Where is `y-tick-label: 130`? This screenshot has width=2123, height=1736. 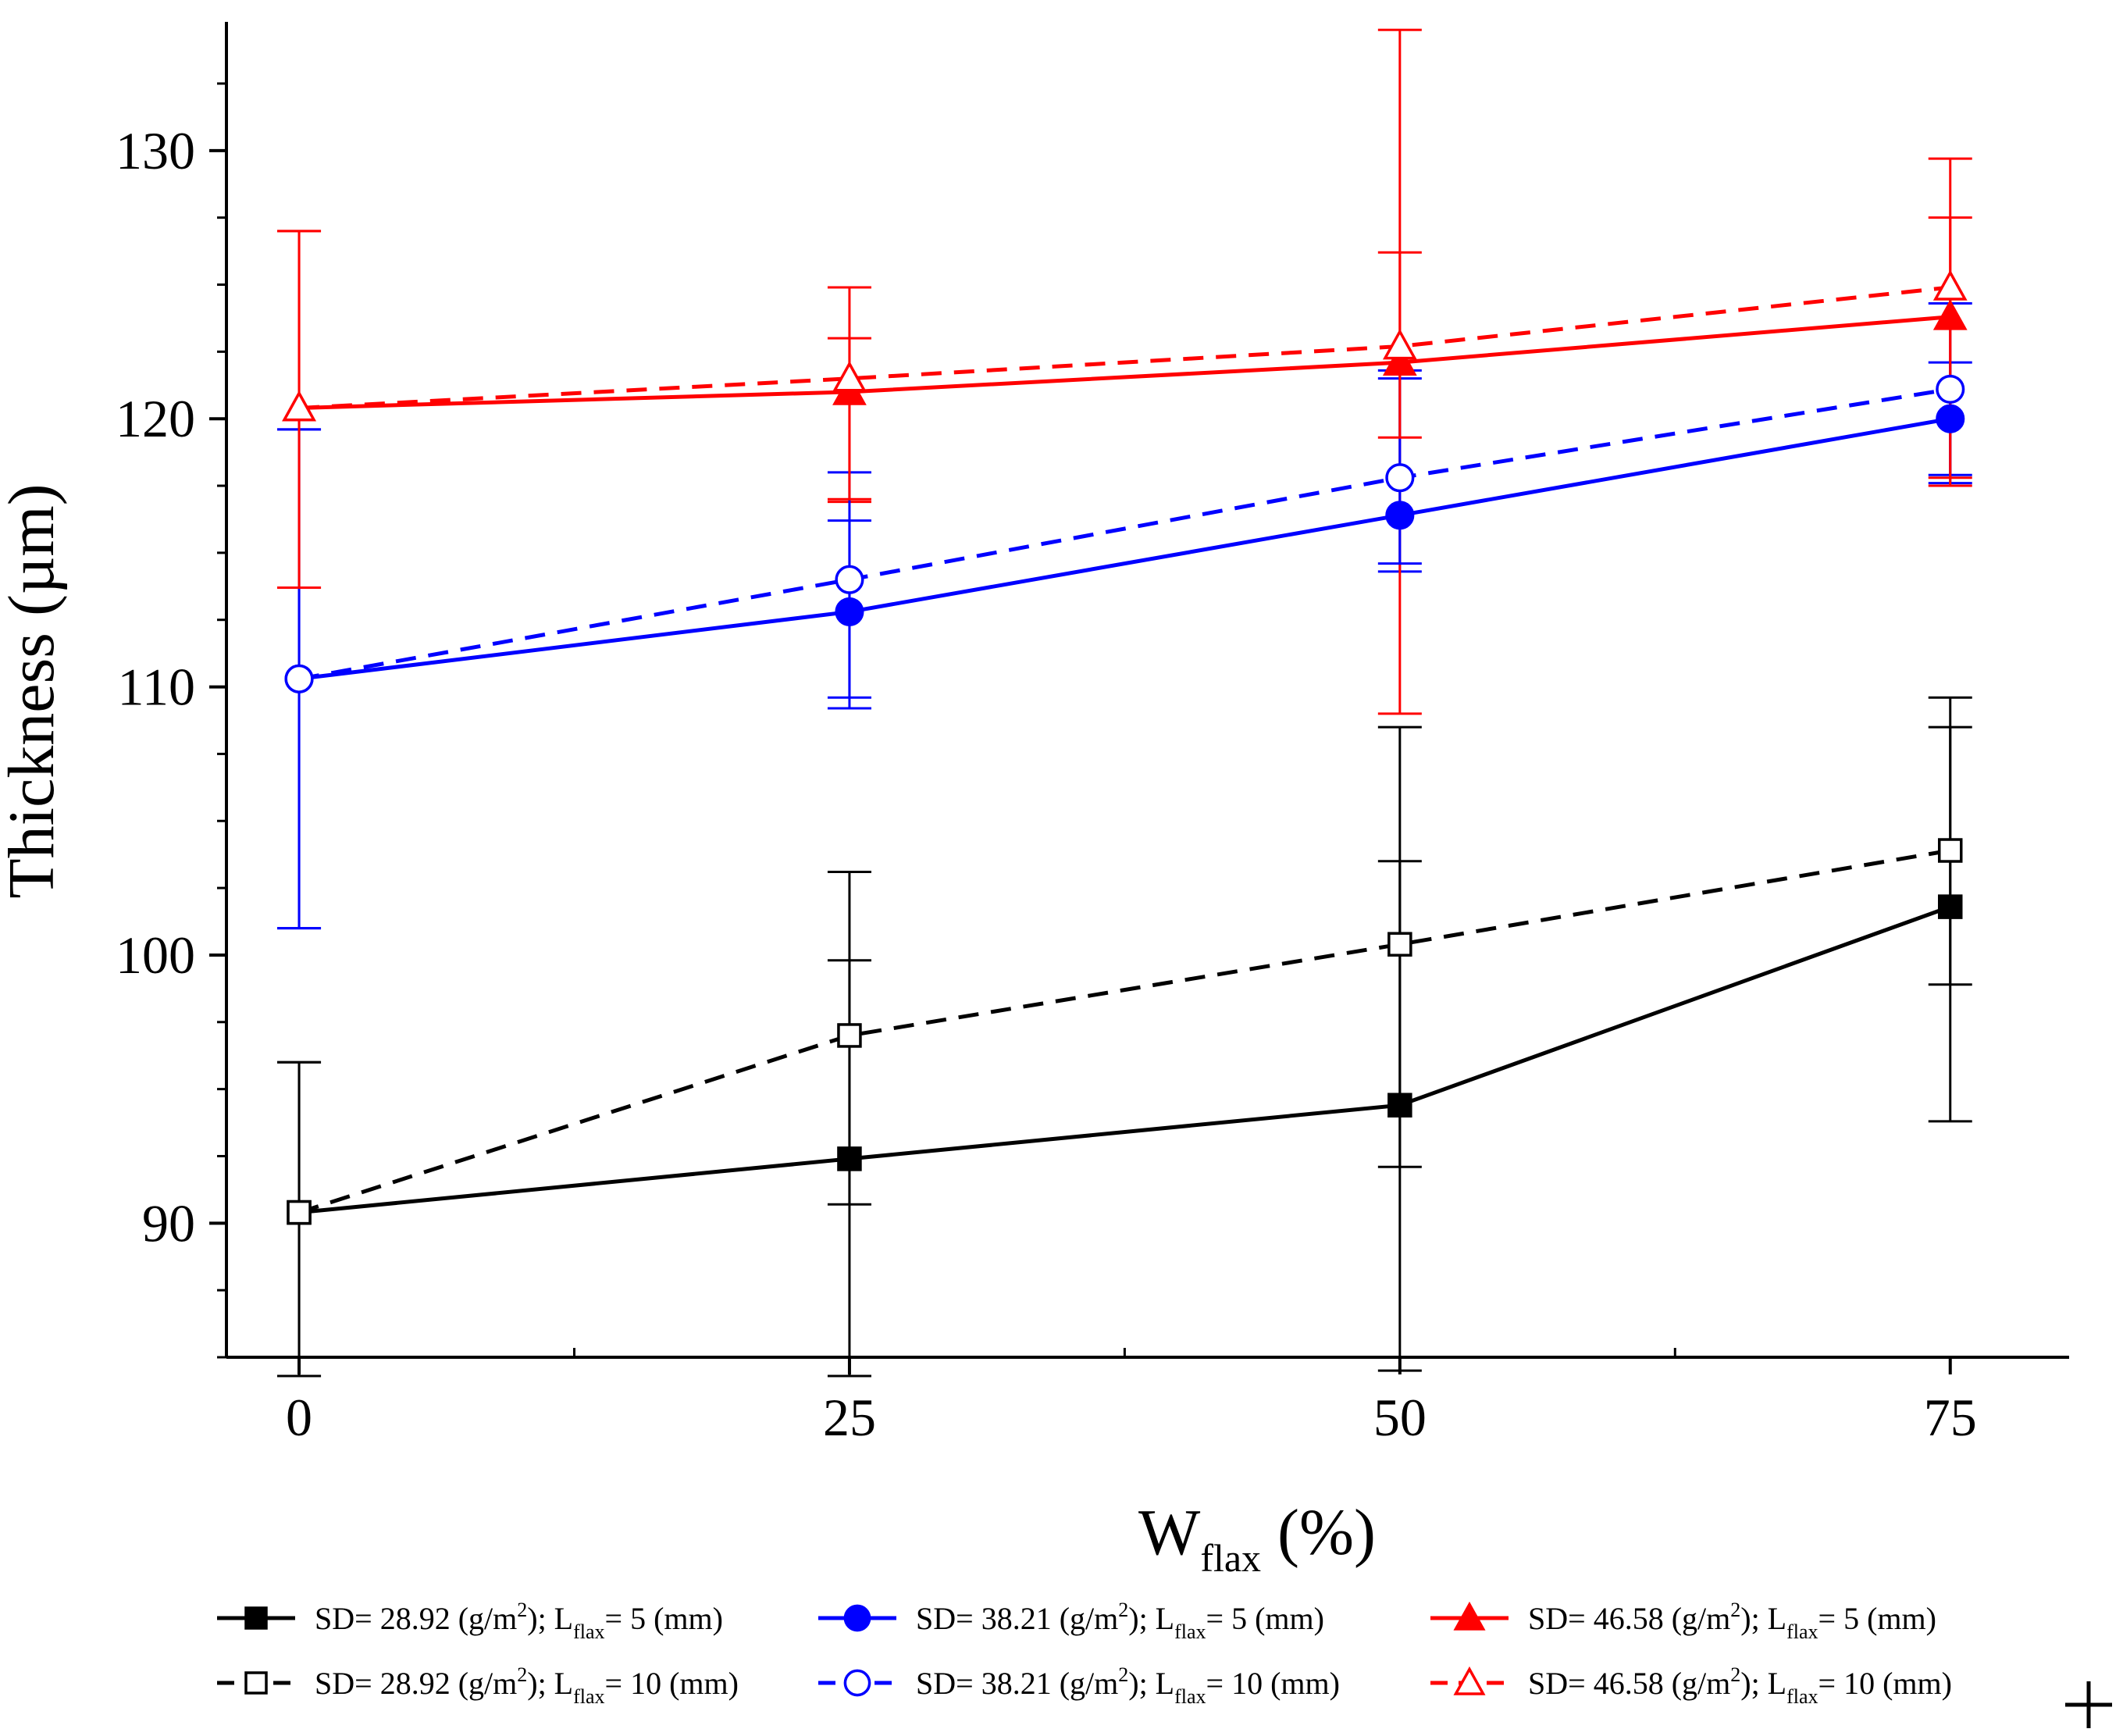 y-tick-label: 130 is located at coordinates (155, 150).